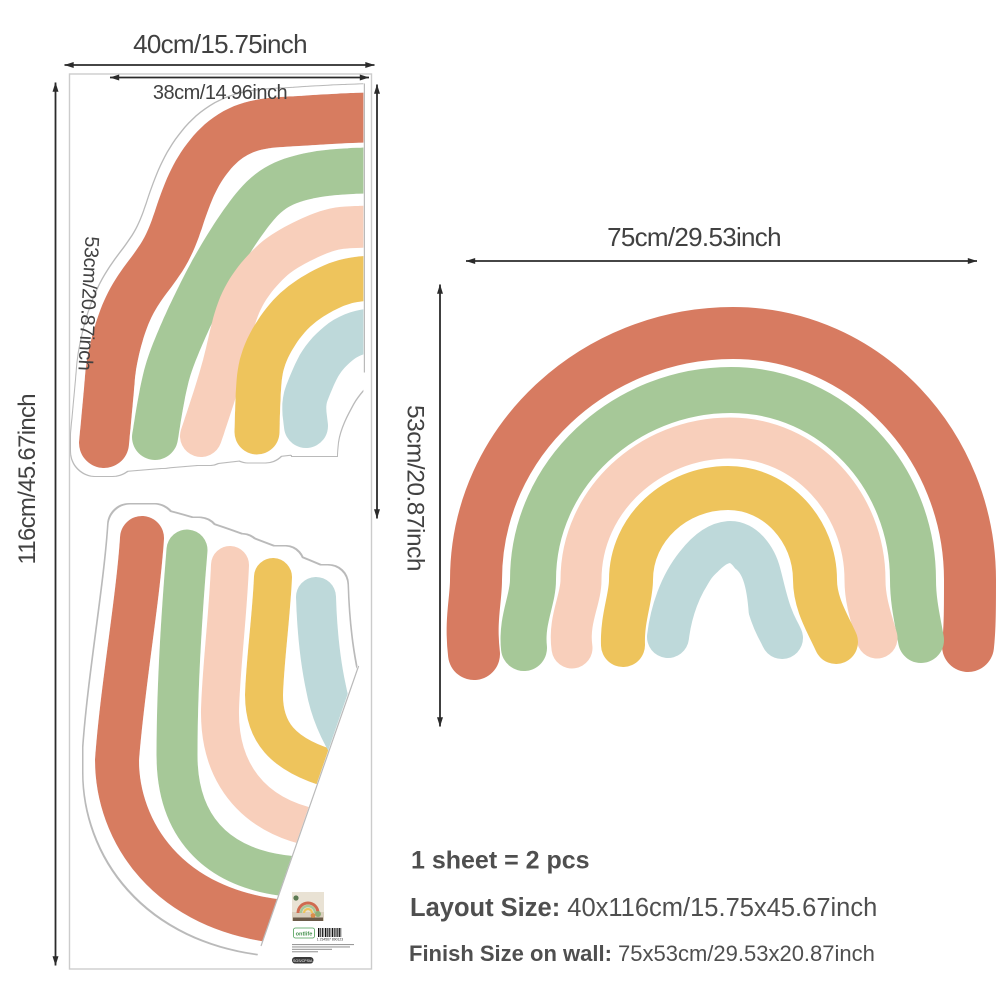 The height and width of the screenshot is (1002, 1002). I want to click on svg-text: SGS/CPSIA, so click(303, 961).